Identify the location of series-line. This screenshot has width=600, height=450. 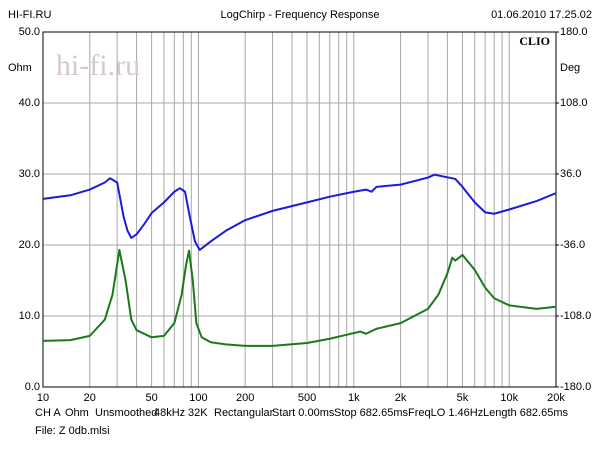
(299, 212).